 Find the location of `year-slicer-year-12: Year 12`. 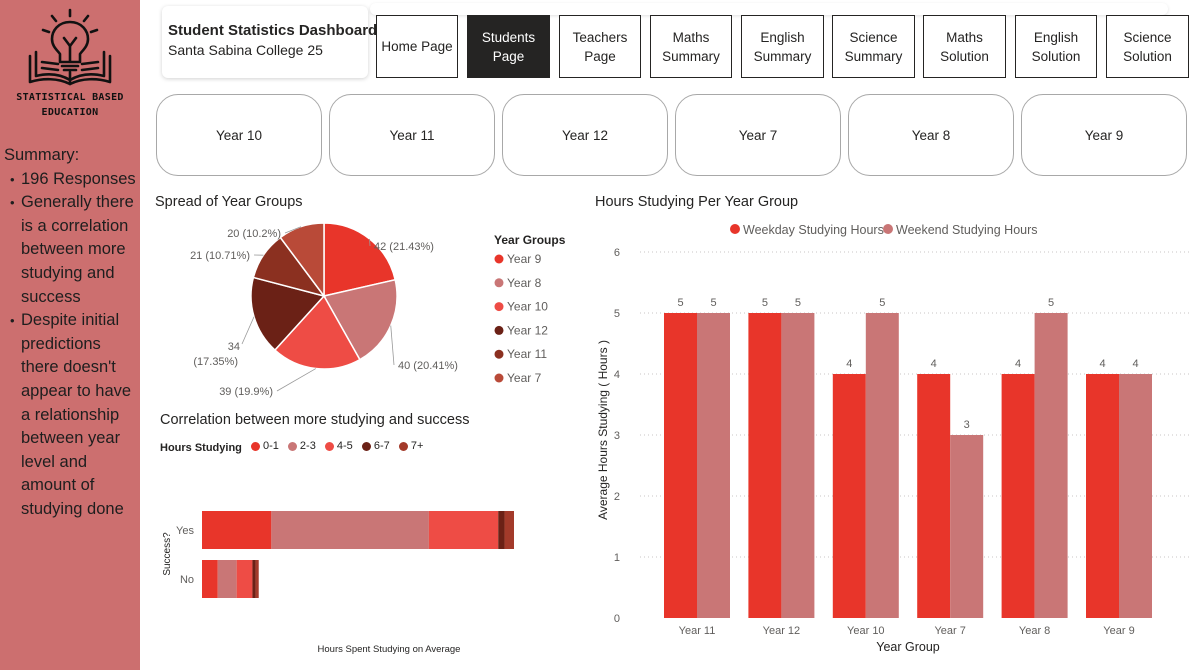

year-slicer-year-12: Year 12 is located at coordinates (585, 135).